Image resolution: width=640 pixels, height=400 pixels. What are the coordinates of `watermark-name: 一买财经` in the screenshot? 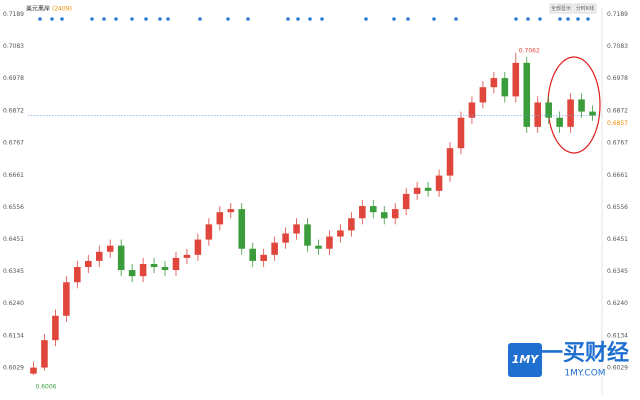 It's located at (585, 353).